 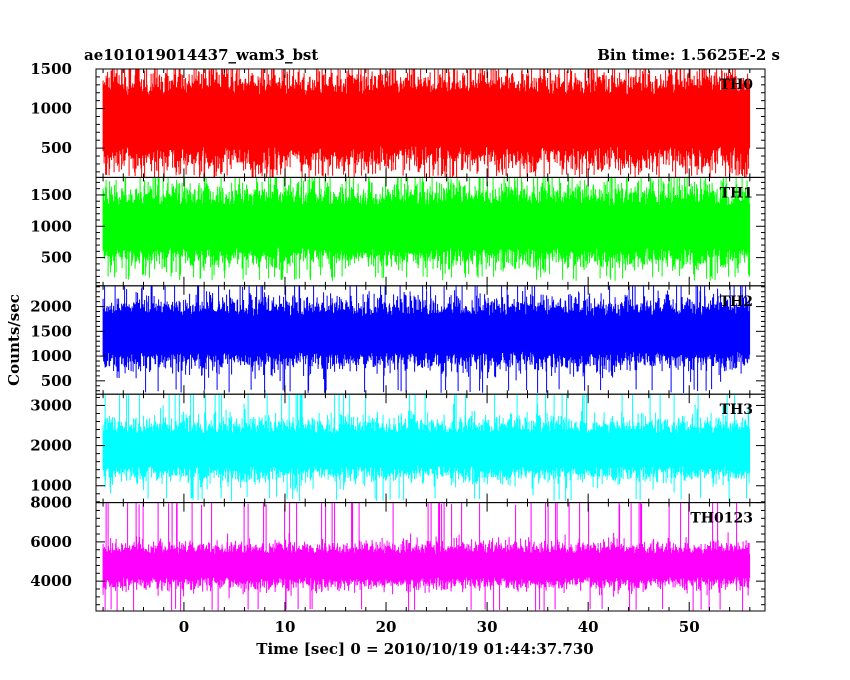 I want to click on chart-subtitle: Bin time: 1.5625E-2 s, so click(x=688, y=55).